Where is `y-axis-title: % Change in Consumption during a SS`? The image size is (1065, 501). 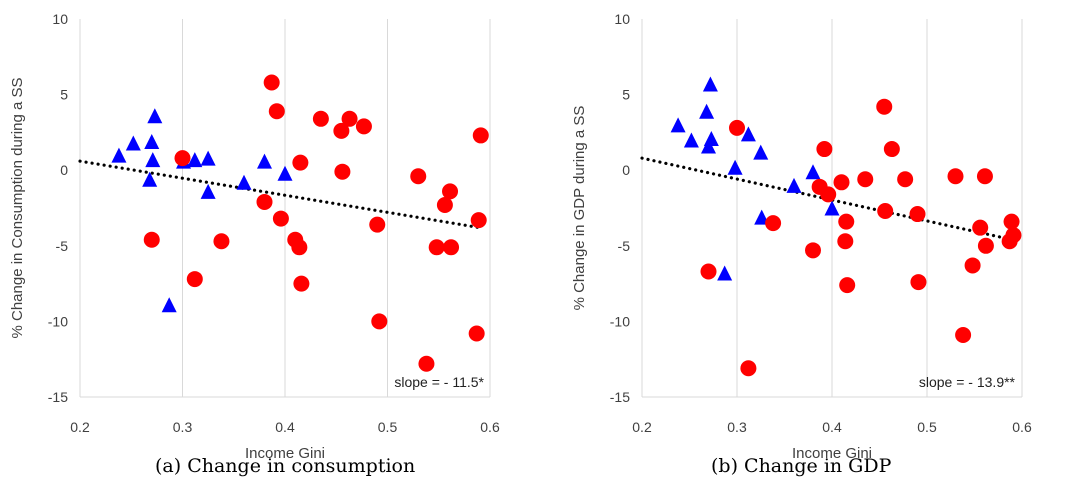
y-axis-title: % Change in Consumption during a SS is located at coordinates (17, 208).